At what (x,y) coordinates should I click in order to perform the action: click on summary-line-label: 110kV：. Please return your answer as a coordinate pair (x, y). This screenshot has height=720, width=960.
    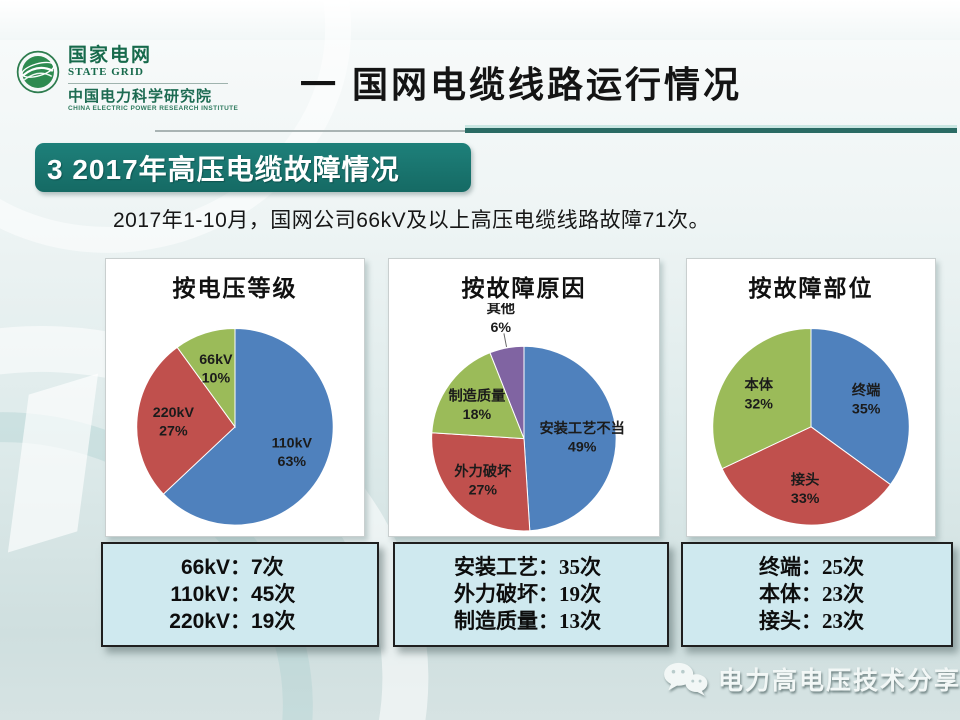
    Looking at the image, I should click on (210, 594).